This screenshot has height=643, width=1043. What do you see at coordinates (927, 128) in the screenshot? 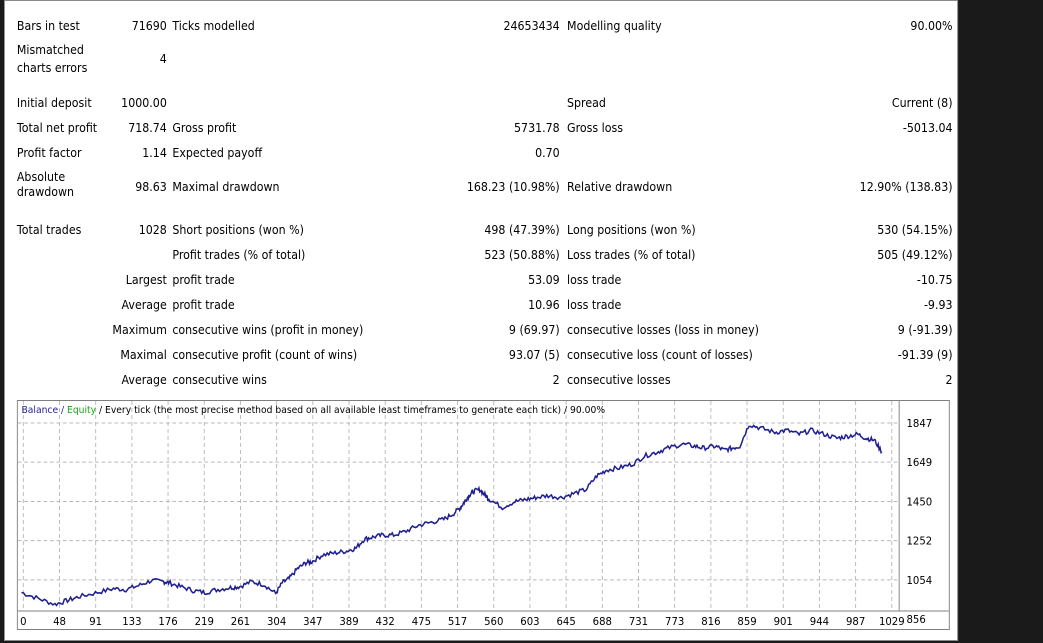
I see `gross-loss-value: -5013.04` at bounding box center [927, 128].